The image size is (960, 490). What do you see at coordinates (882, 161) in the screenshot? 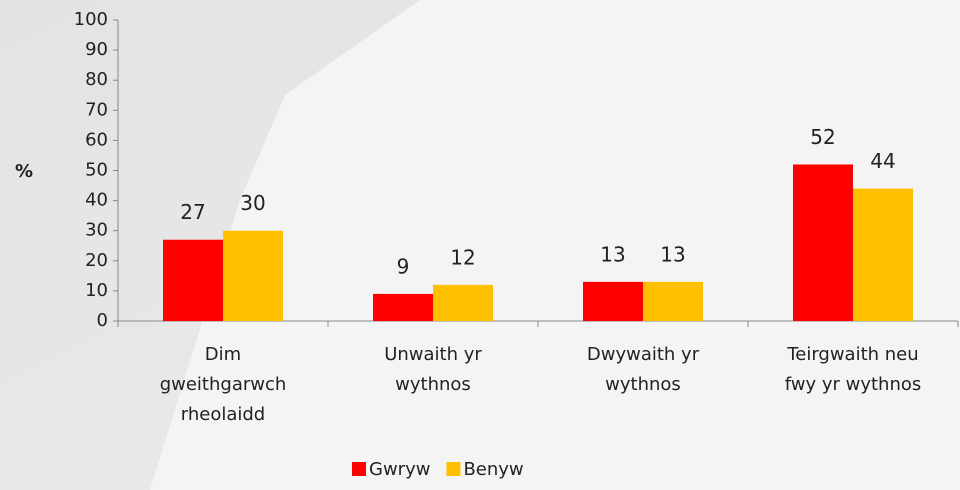
I see `data-label: 44` at bounding box center [882, 161].